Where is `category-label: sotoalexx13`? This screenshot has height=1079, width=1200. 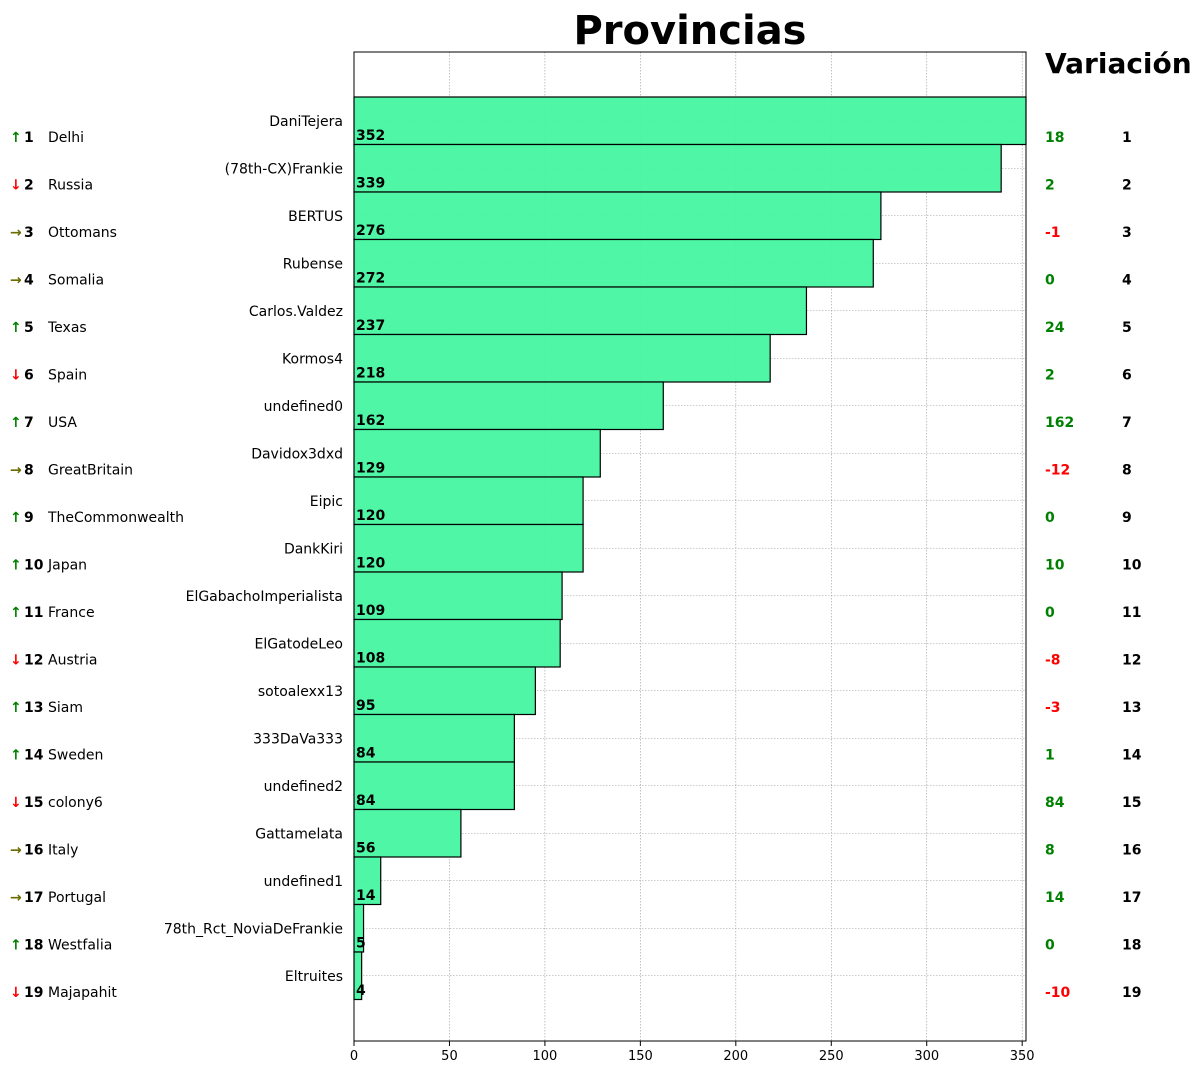 category-label: sotoalexx13 is located at coordinates (300, 692).